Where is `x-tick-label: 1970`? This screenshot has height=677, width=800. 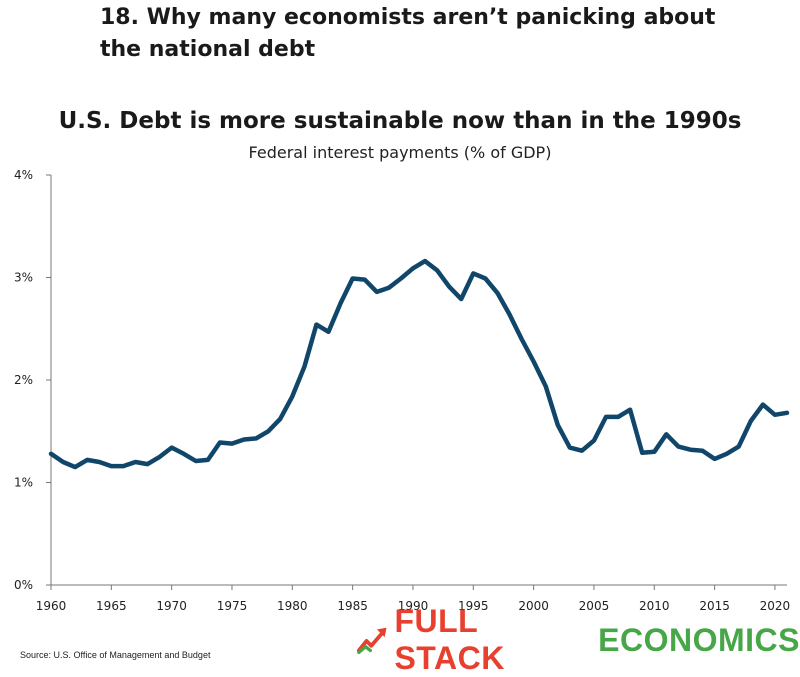 x-tick-label: 1970 is located at coordinates (171, 606).